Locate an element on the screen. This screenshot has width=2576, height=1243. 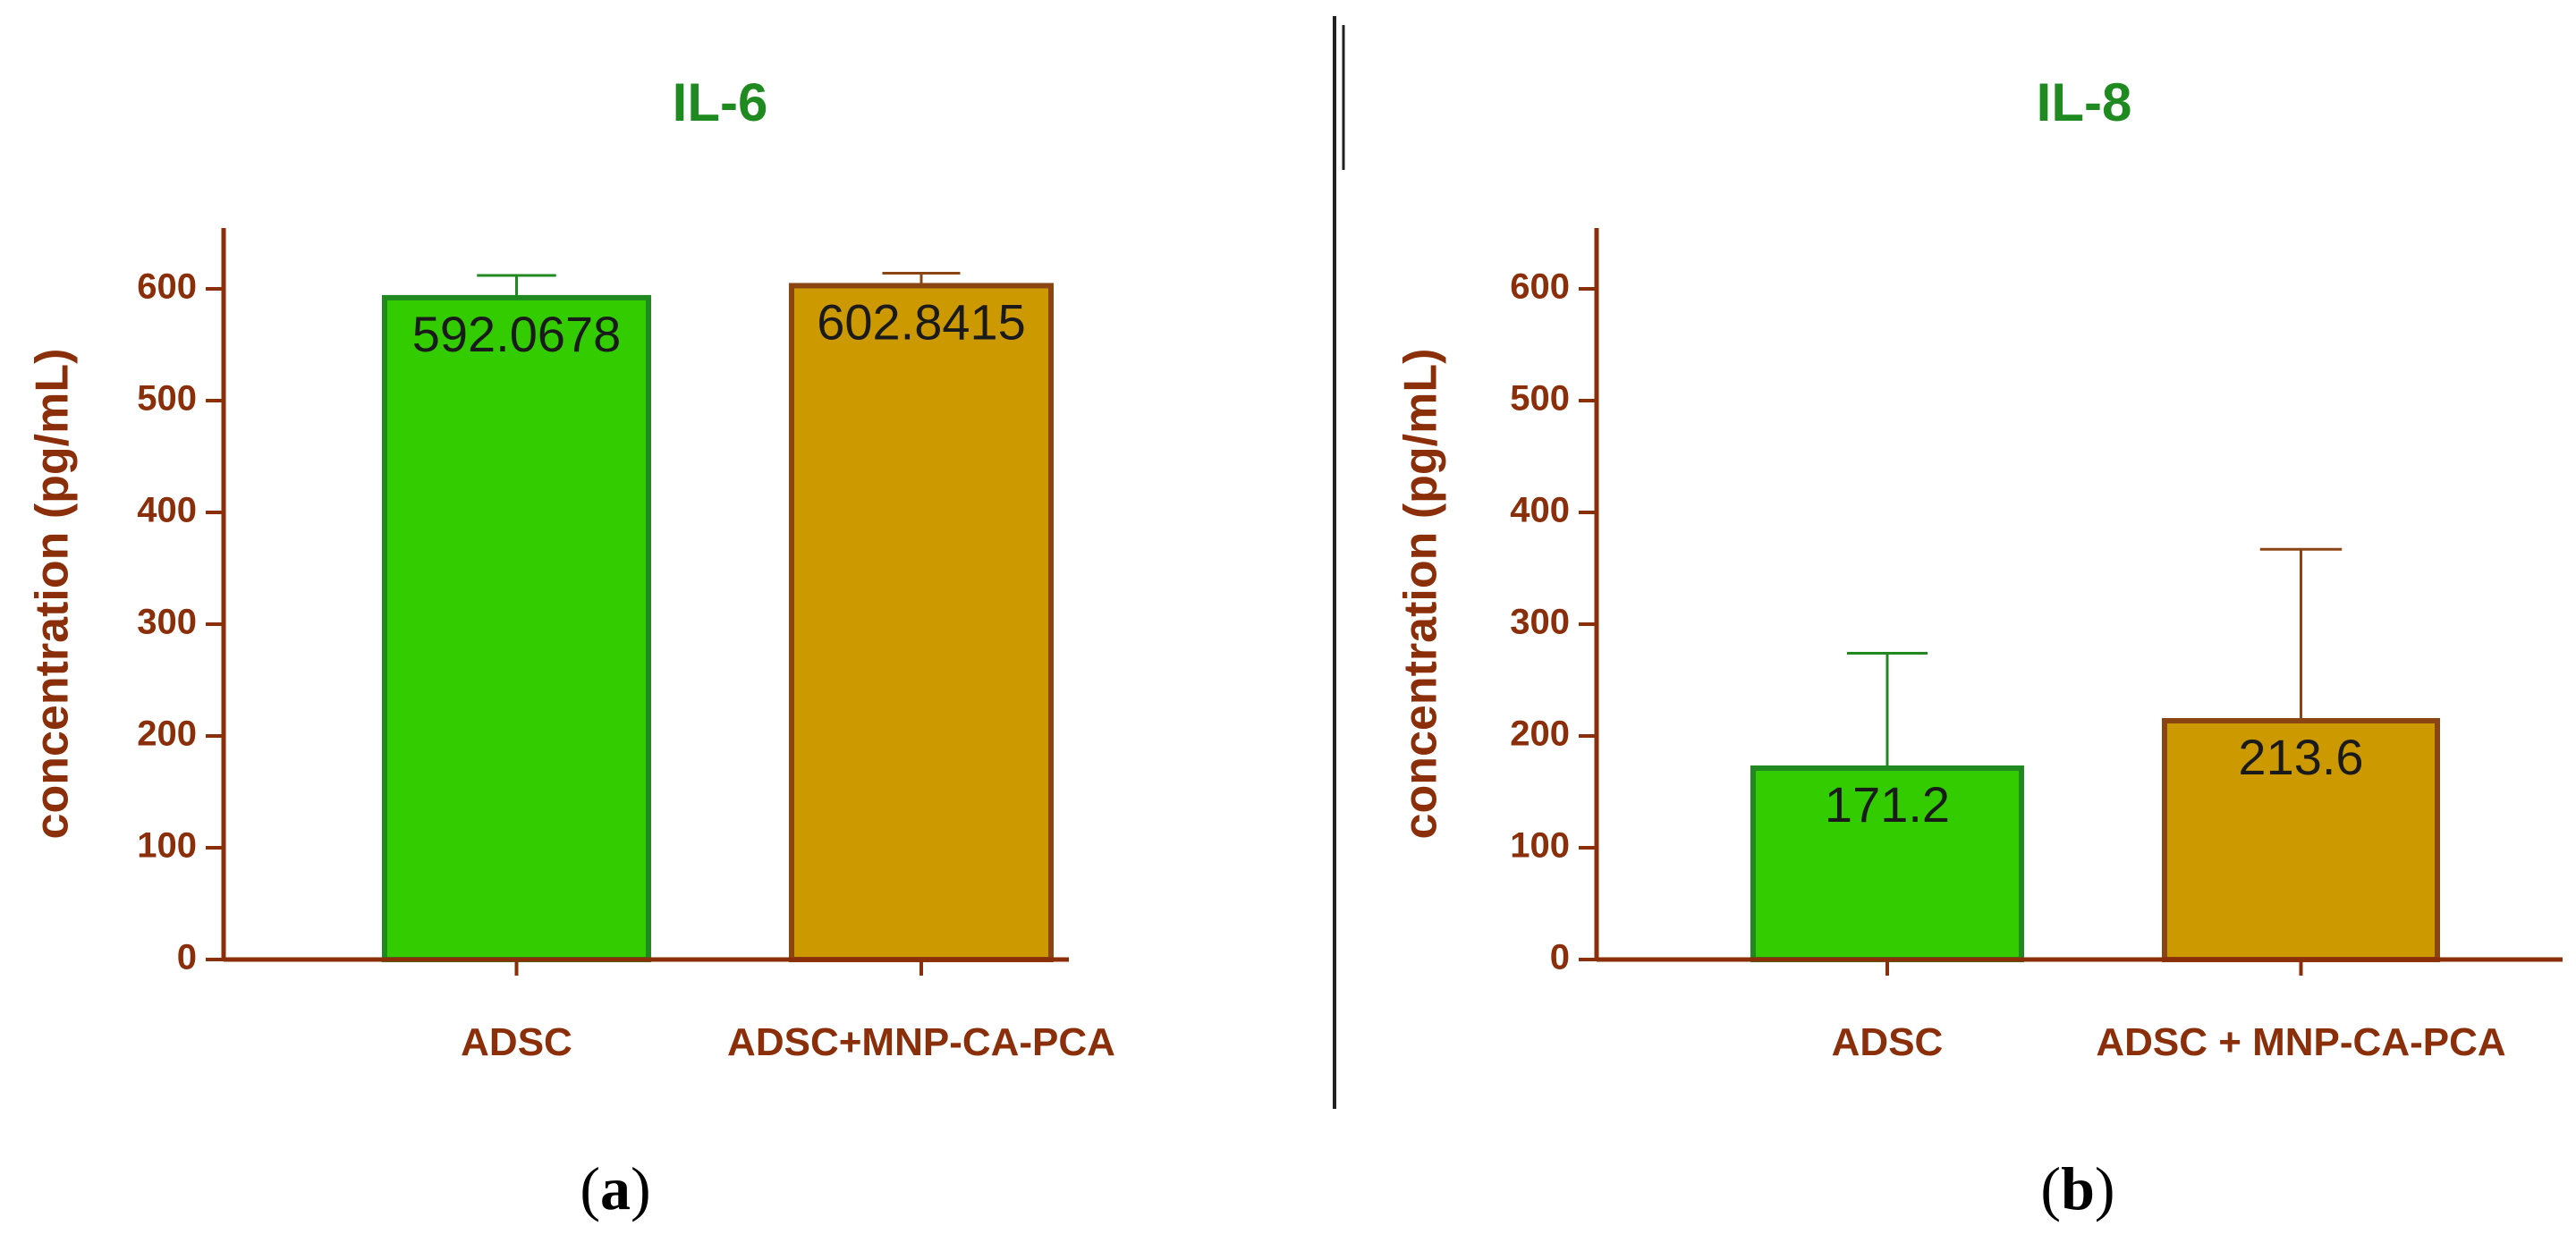
value-label: 592.0678 is located at coordinates (517, 334).